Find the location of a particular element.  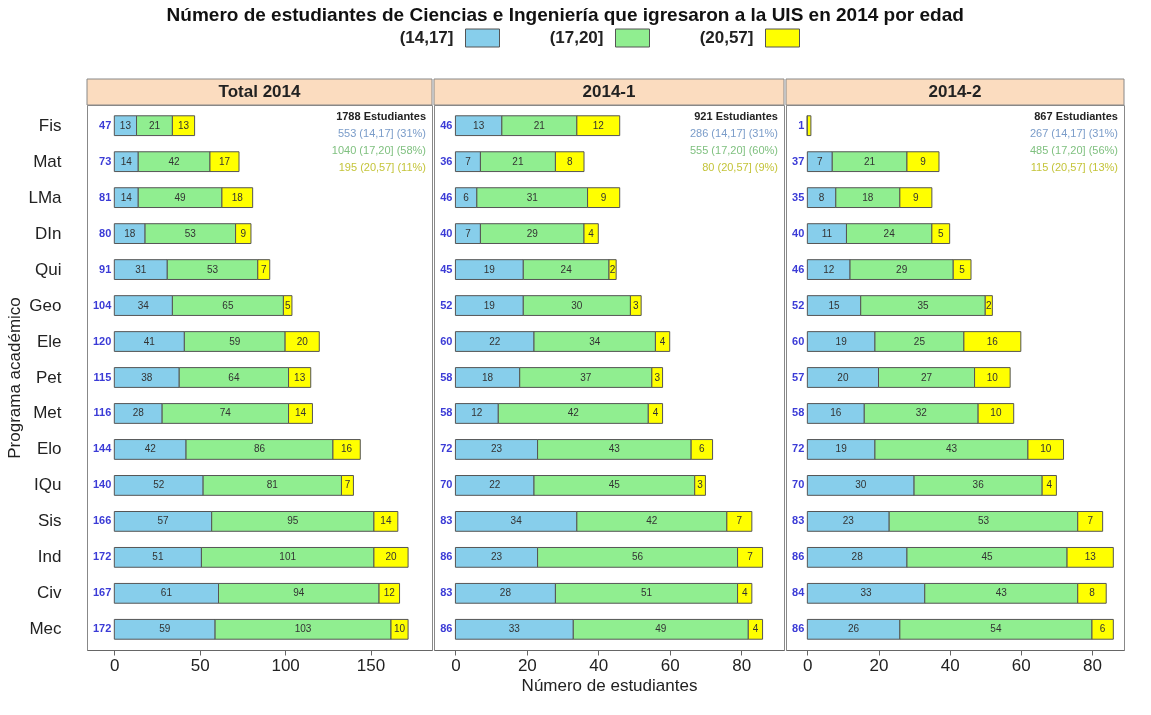

y-axis-title: Programa académico is located at coordinates (15, 378).